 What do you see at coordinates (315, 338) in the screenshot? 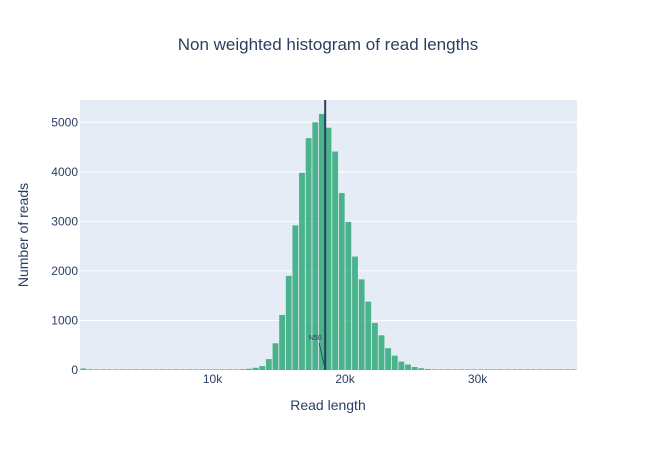
I see `n50-label: N50` at bounding box center [315, 338].